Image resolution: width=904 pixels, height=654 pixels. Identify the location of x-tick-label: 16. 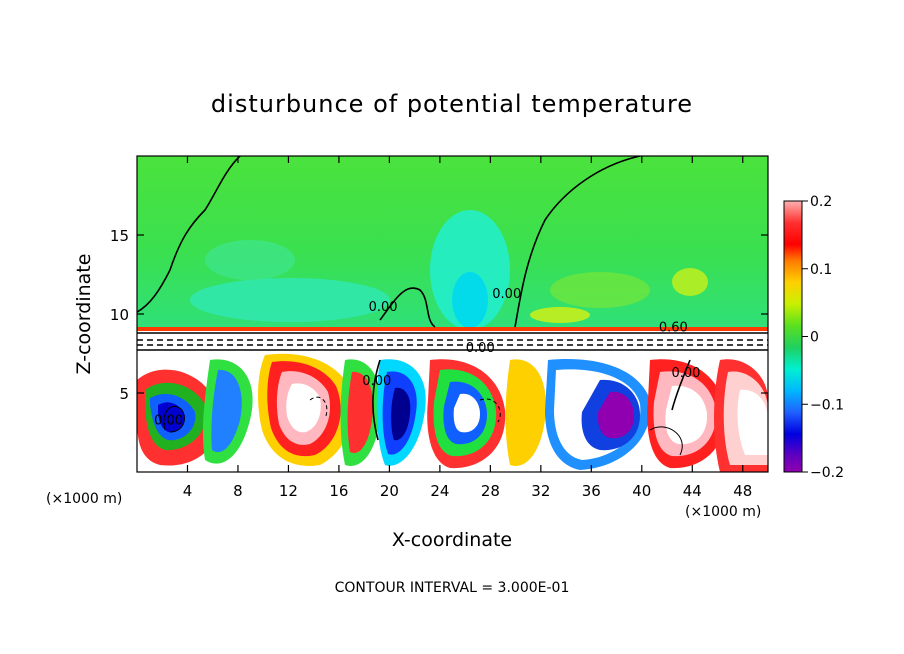
(338, 491).